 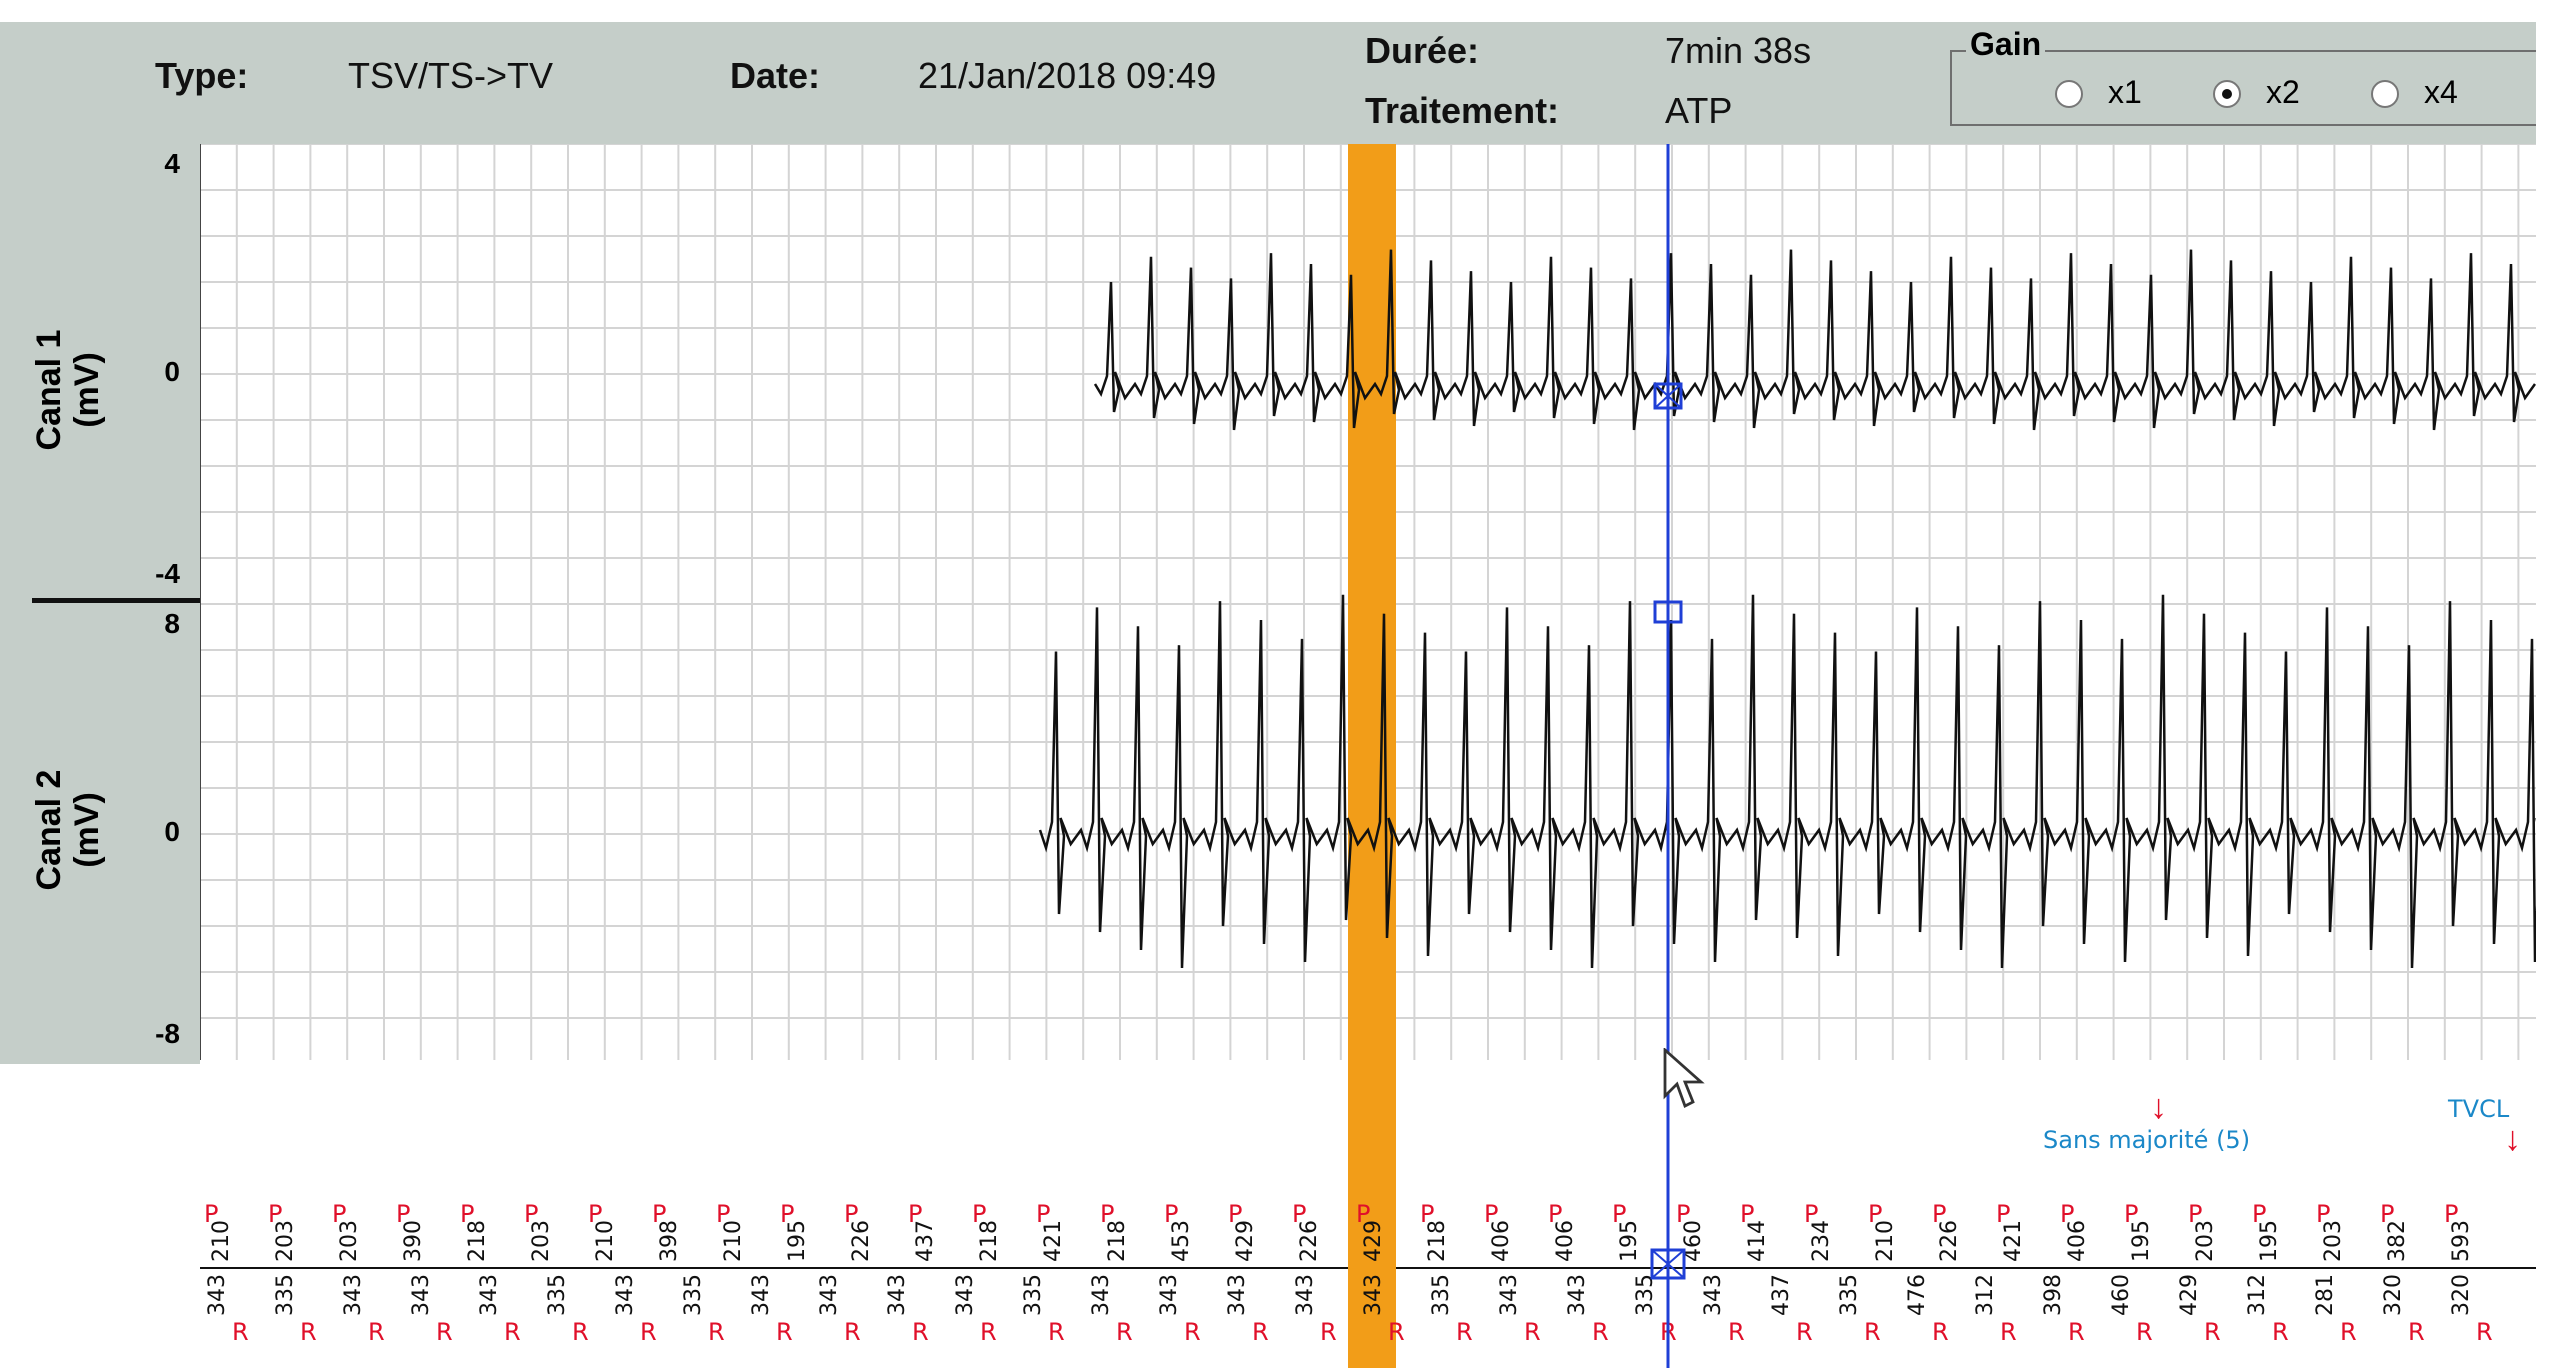 I want to click on gain-x1-label: x1, so click(x=2125, y=92).